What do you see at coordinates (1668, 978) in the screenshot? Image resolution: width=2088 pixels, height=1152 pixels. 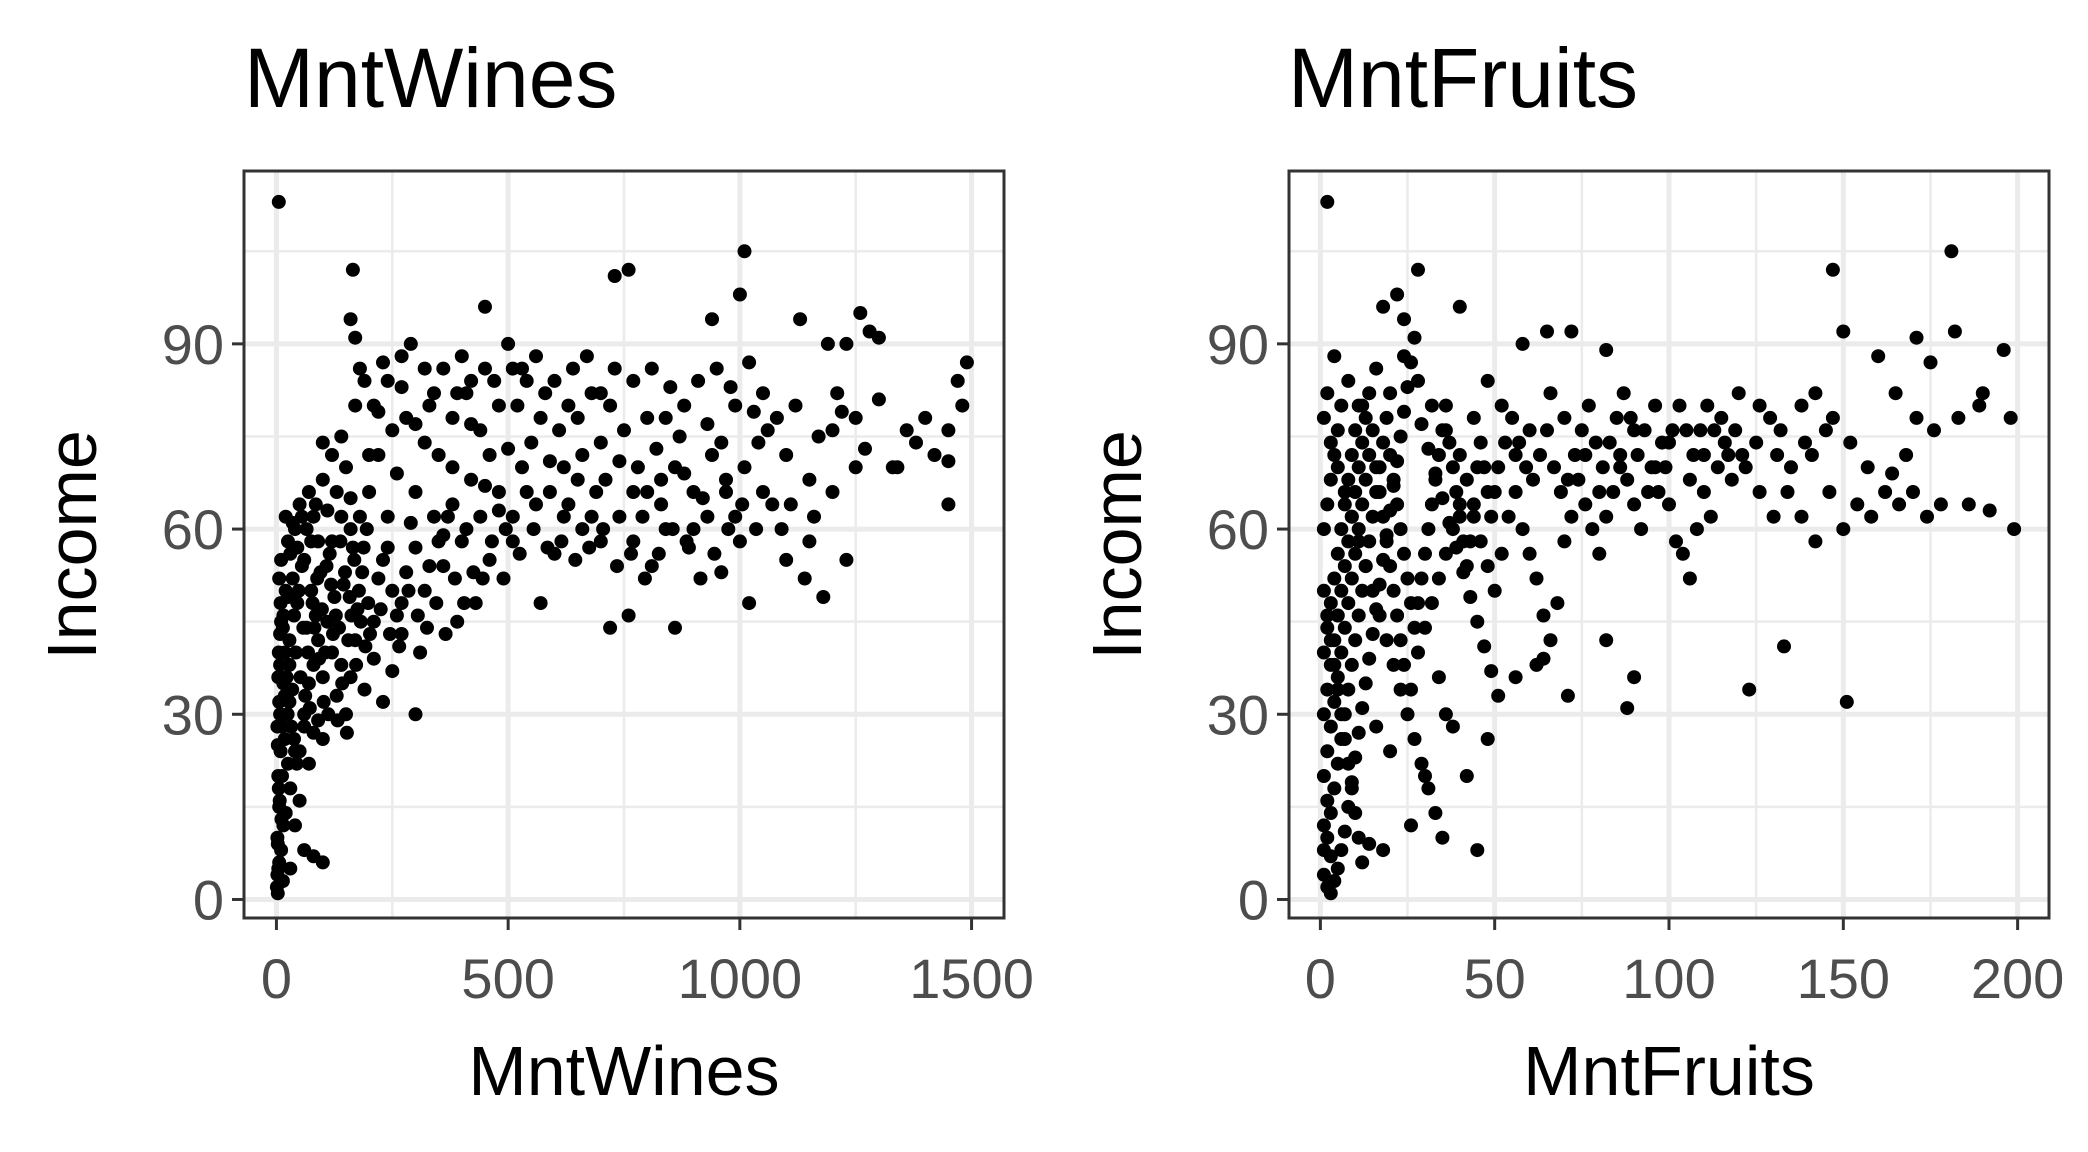 I see `x-tick-label: 100` at bounding box center [1668, 978].